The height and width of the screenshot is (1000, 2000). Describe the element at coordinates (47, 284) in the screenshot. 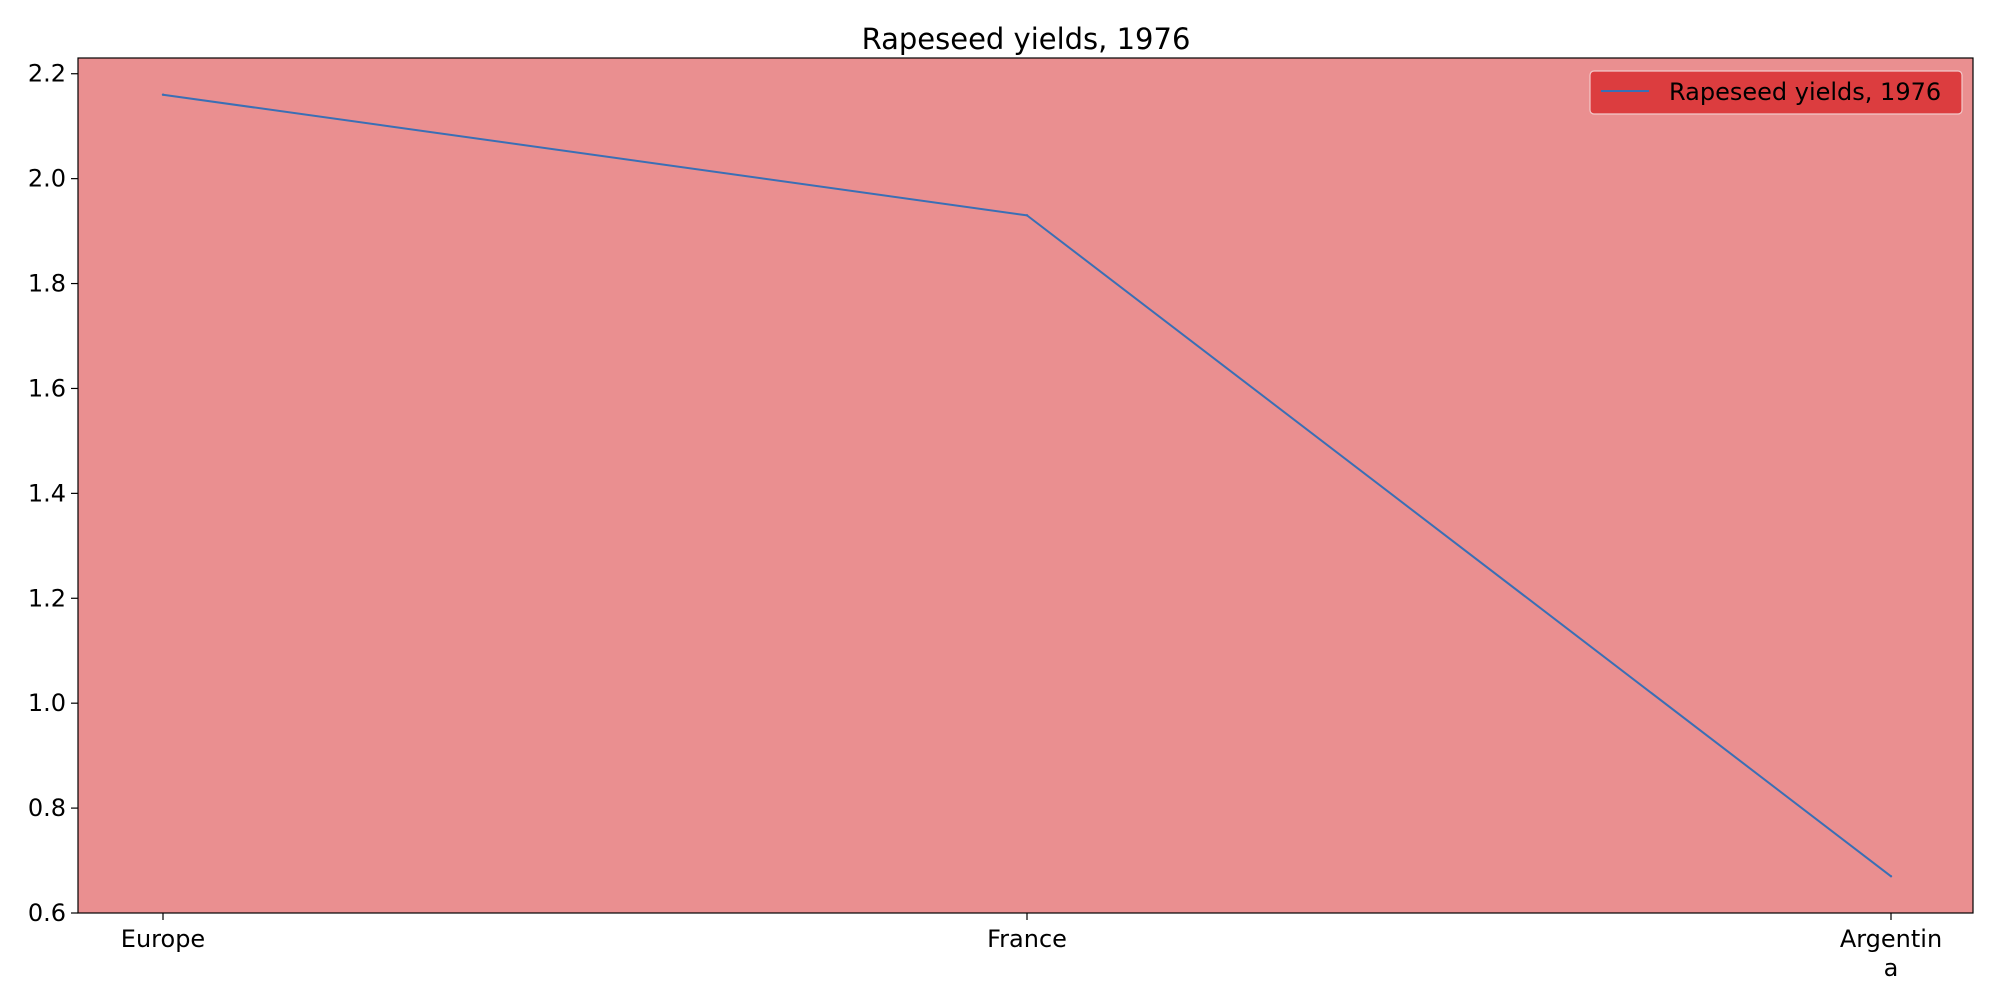

I see `y-tick-label: 1.8` at that location.